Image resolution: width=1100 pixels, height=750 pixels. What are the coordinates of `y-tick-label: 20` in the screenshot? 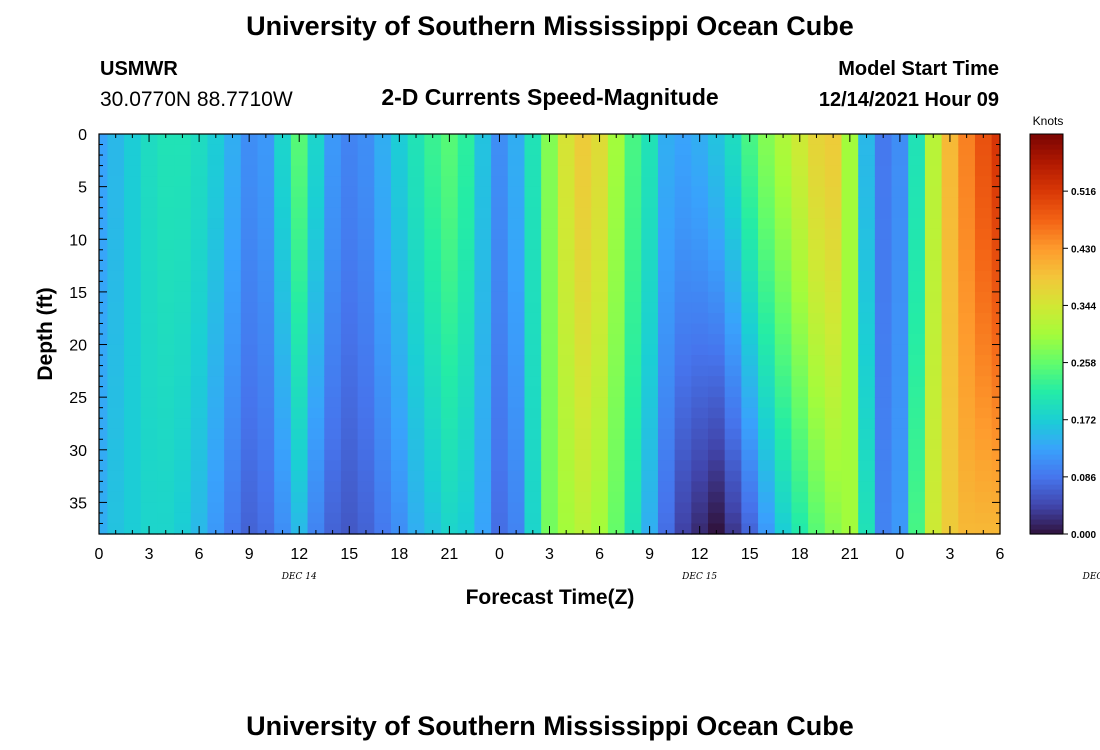 It's located at (78, 346).